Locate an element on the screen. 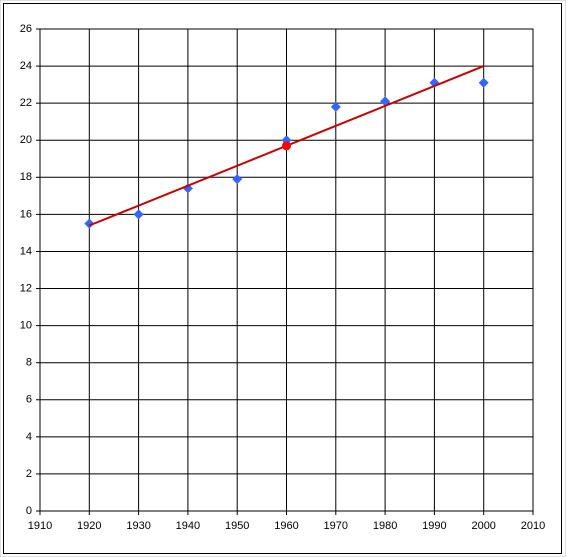 This screenshot has height=557, width=566. x-tick-label: 1920 is located at coordinates (89, 526).